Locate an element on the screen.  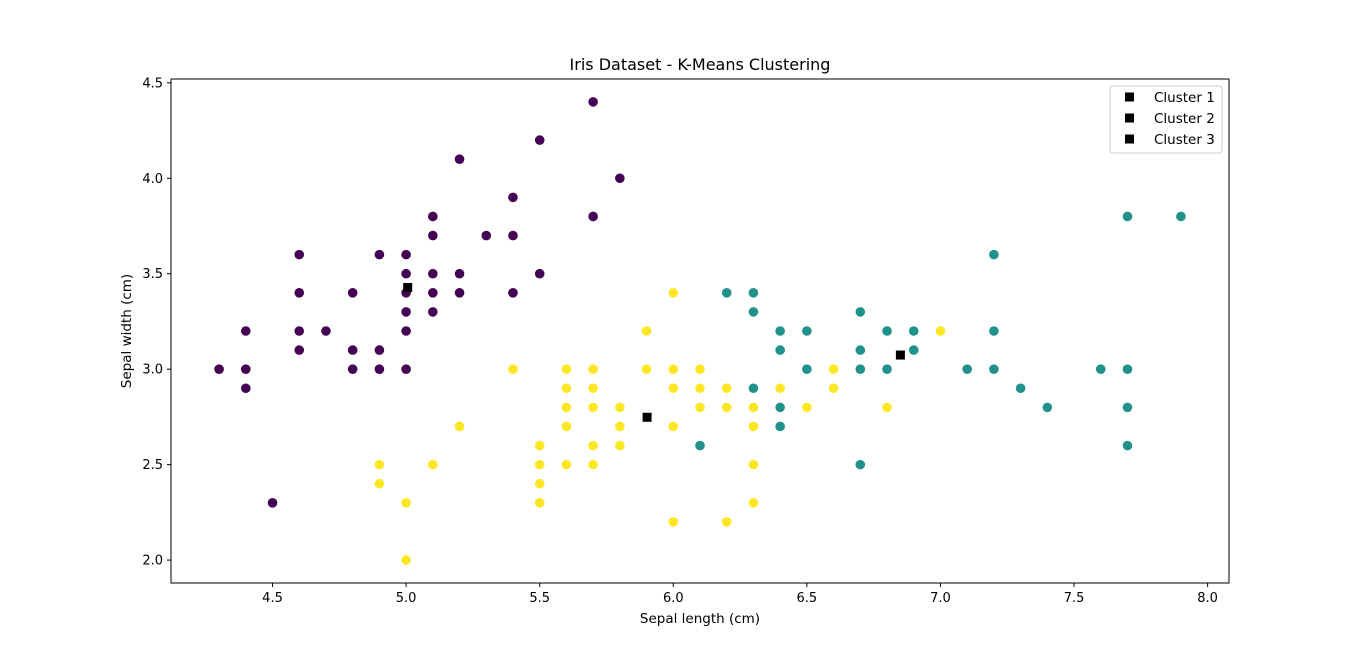
y-tick-label: 4.0 is located at coordinates (152, 179).